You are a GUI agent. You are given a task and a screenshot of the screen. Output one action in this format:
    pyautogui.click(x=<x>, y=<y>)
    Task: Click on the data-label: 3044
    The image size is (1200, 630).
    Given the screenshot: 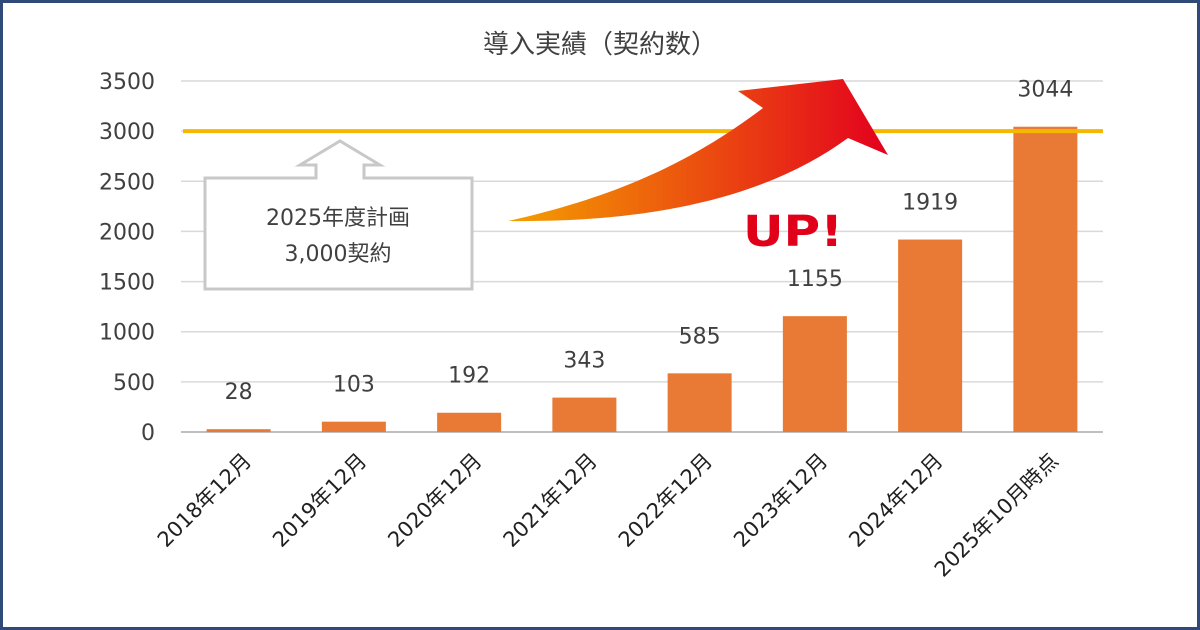 What is the action you would take?
    pyautogui.click(x=1045, y=90)
    